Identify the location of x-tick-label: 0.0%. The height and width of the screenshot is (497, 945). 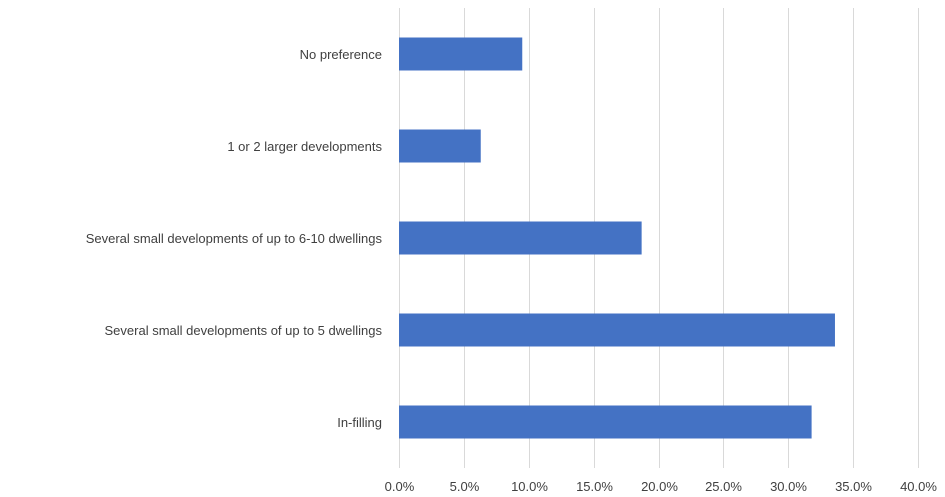
(400, 486).